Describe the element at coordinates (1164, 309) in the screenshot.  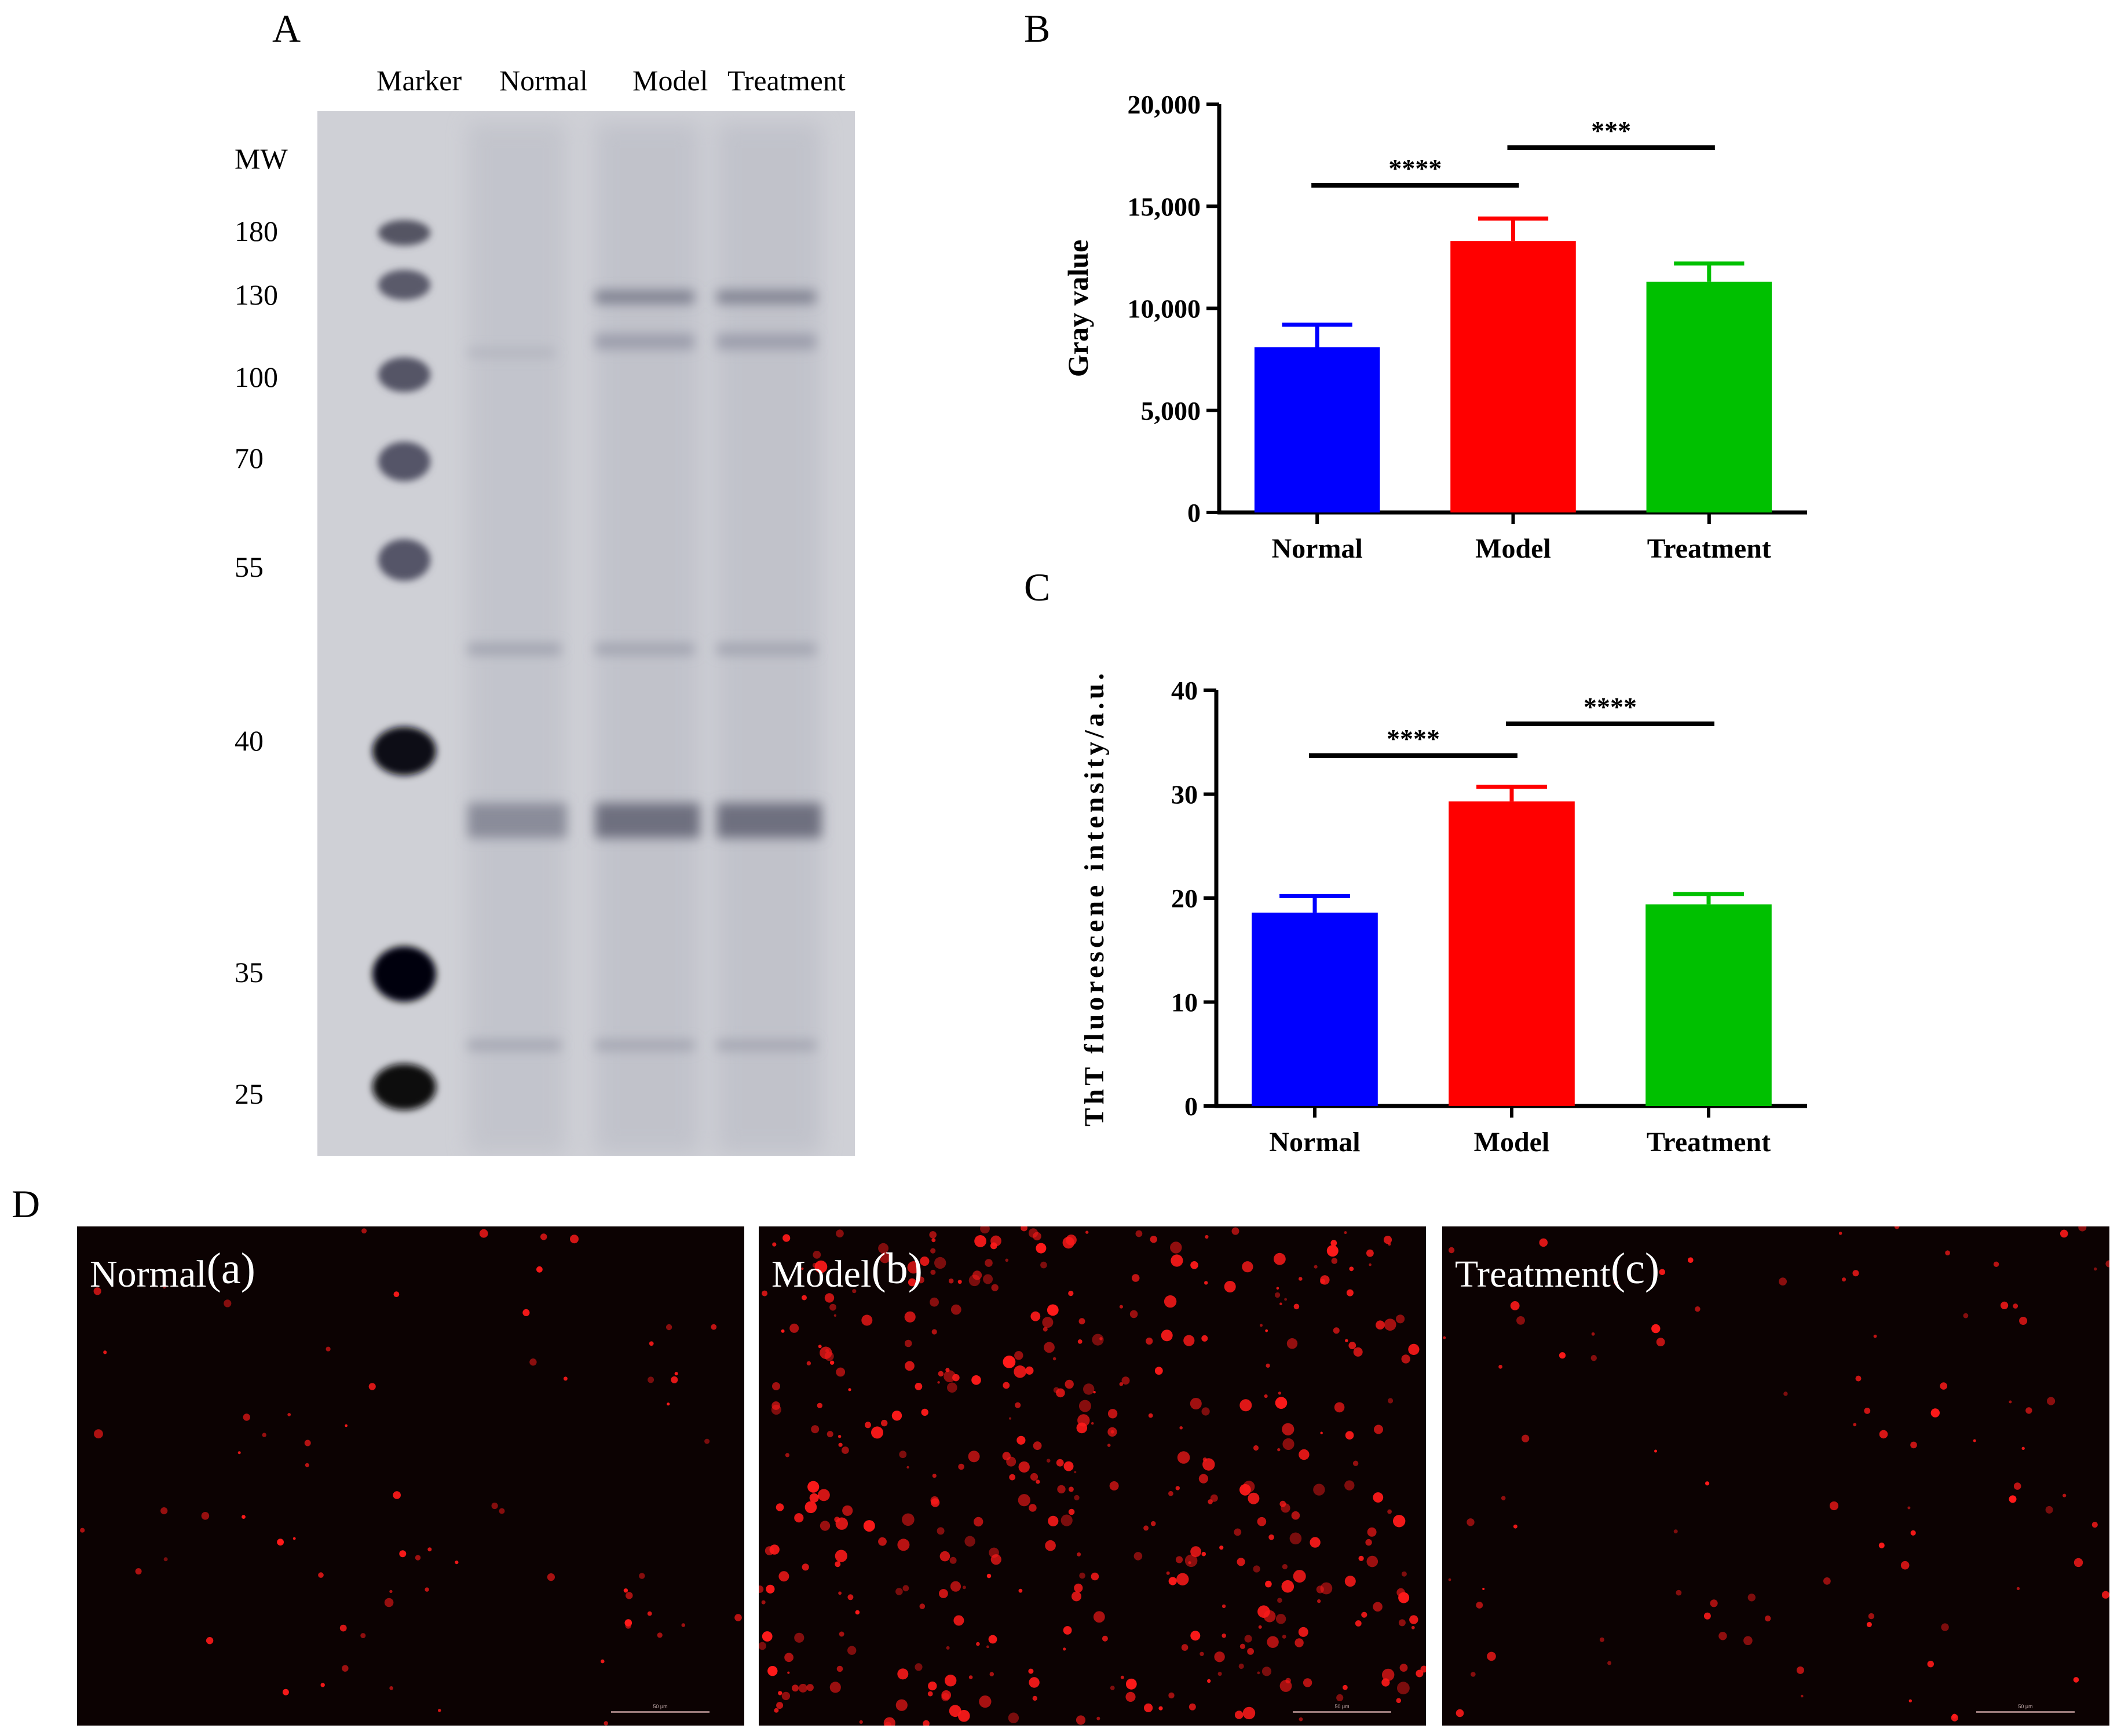
I see `y-tick-label: 10,000` at that location.